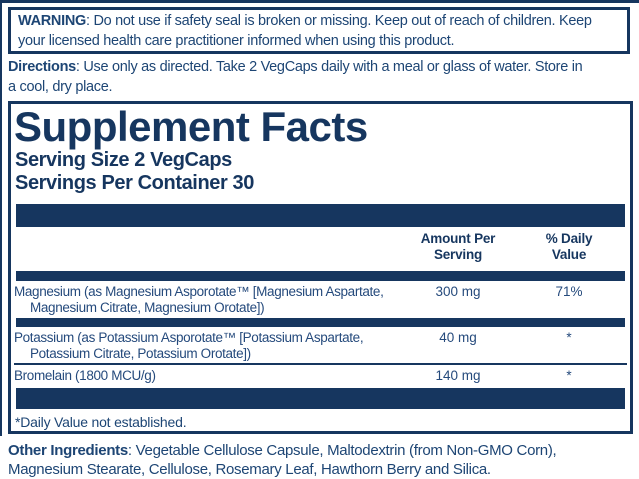  I want to click on nutrient-name-line2: Potassium Citrate, Potassium Orotate]), so click(140, 353).